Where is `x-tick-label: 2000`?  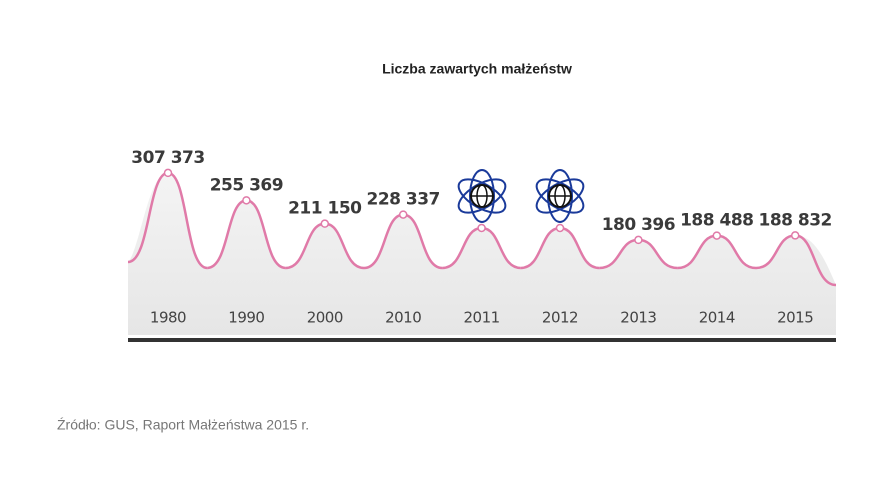
x-tick-label: 2000 is located at coordinates (325, 318).